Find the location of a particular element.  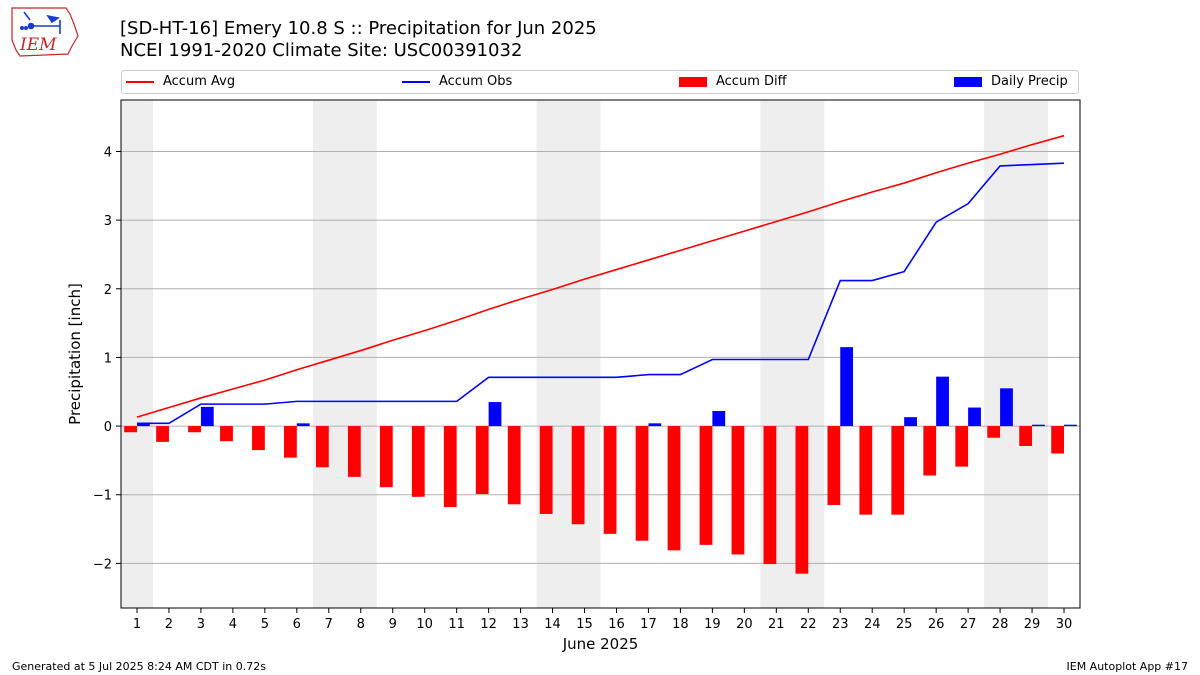

x-tick-label: 14 is located at coordinates (552, 624).